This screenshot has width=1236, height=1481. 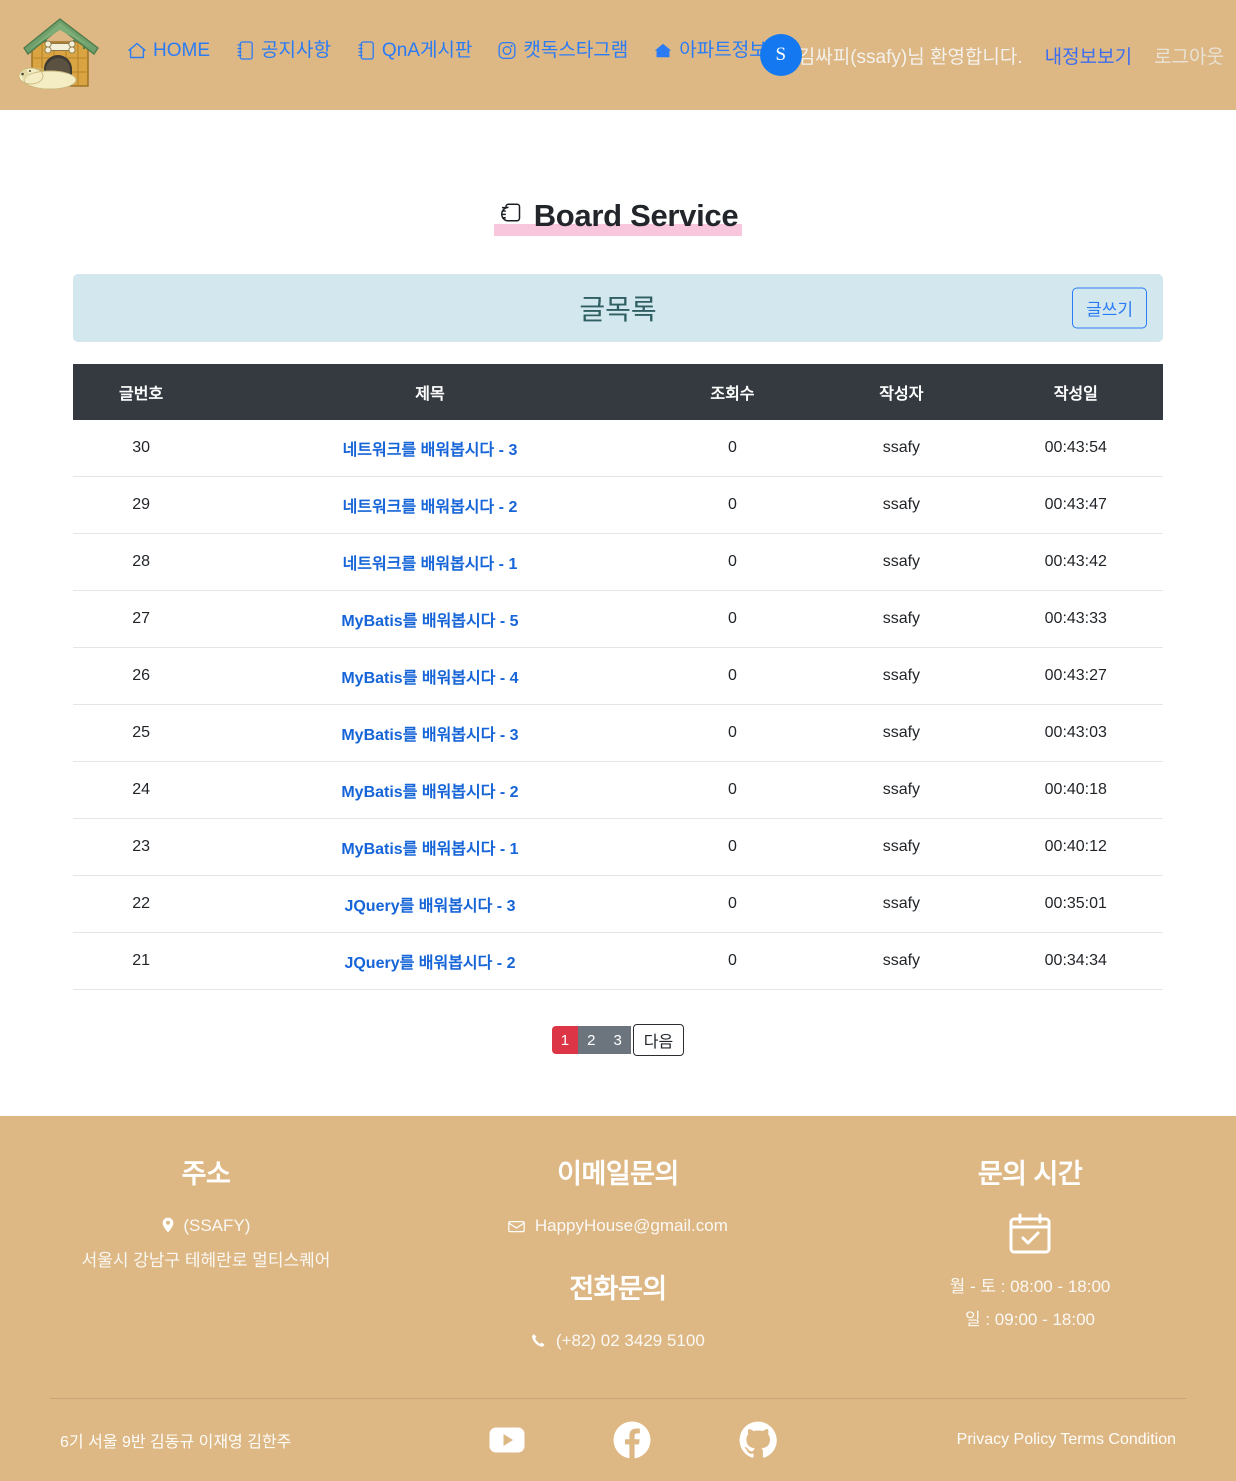 I want to click on table-row: 22 JQuery를 배워봅시다 - 3 0 ssafy 00:35:01, so click(x=618, y=904).